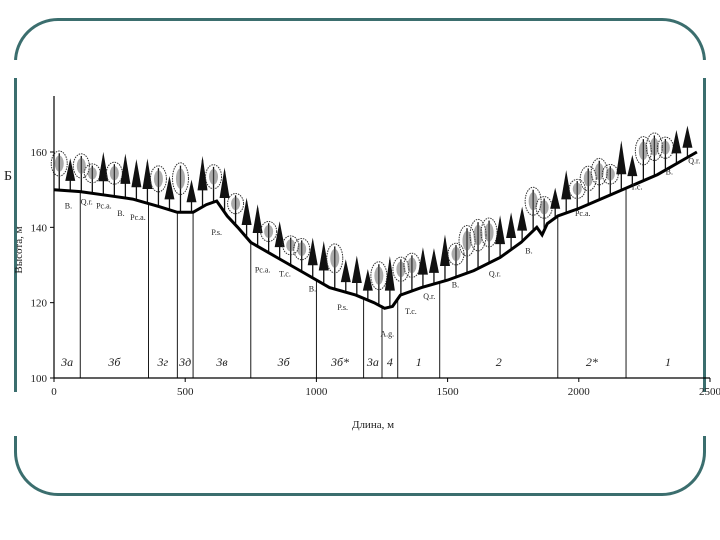 This screenshot has height=540, width=720. What do you see at coordinates (163, 362) in the screenshot?
I see `zone-label: 3г` at bounding box center [163, 362].